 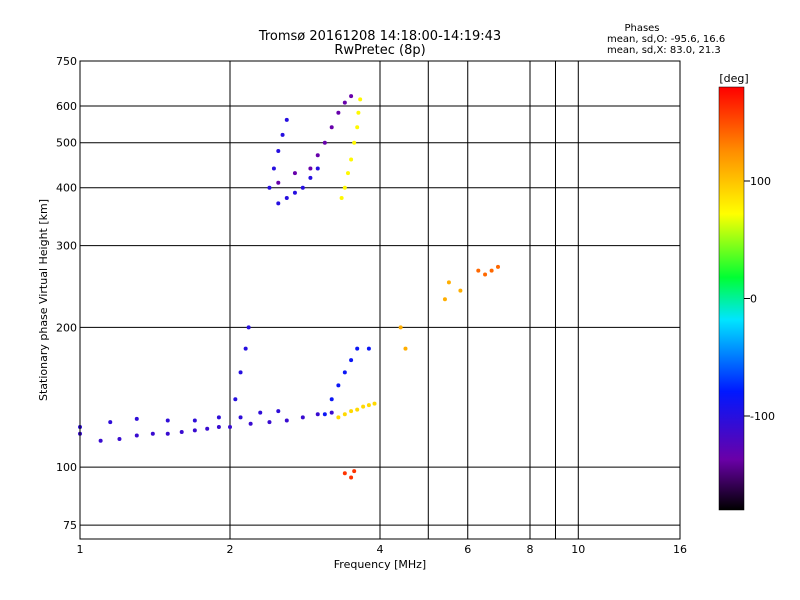 What do you see at coordinates (760, 181) in the screenshot?
I see `colorbar-tick-label: 100` at bounding box center [760, 181].